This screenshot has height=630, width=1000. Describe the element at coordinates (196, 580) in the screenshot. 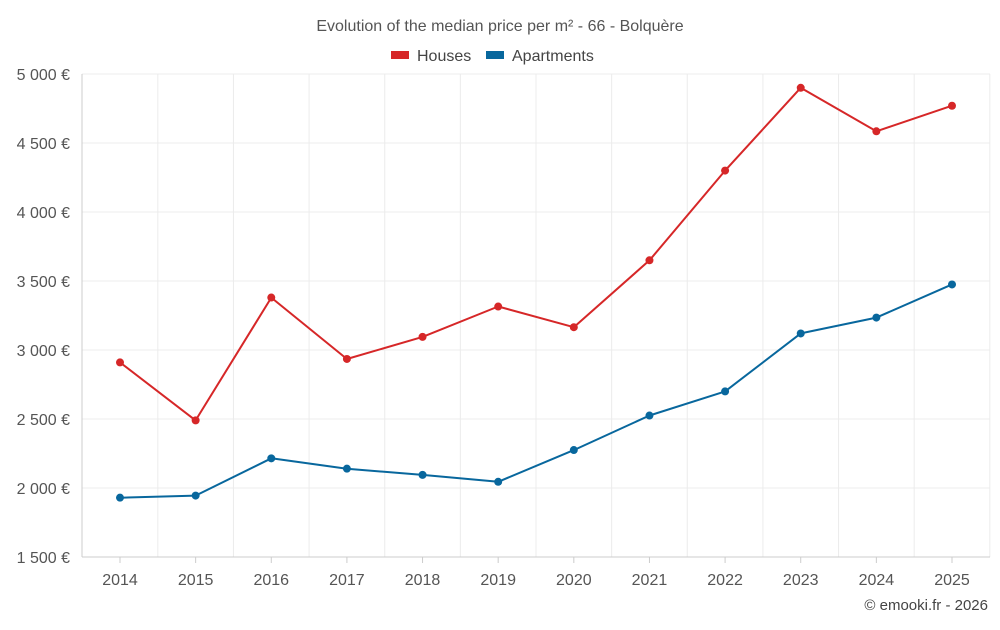

I see `x-tick-label: 2015` at that location.